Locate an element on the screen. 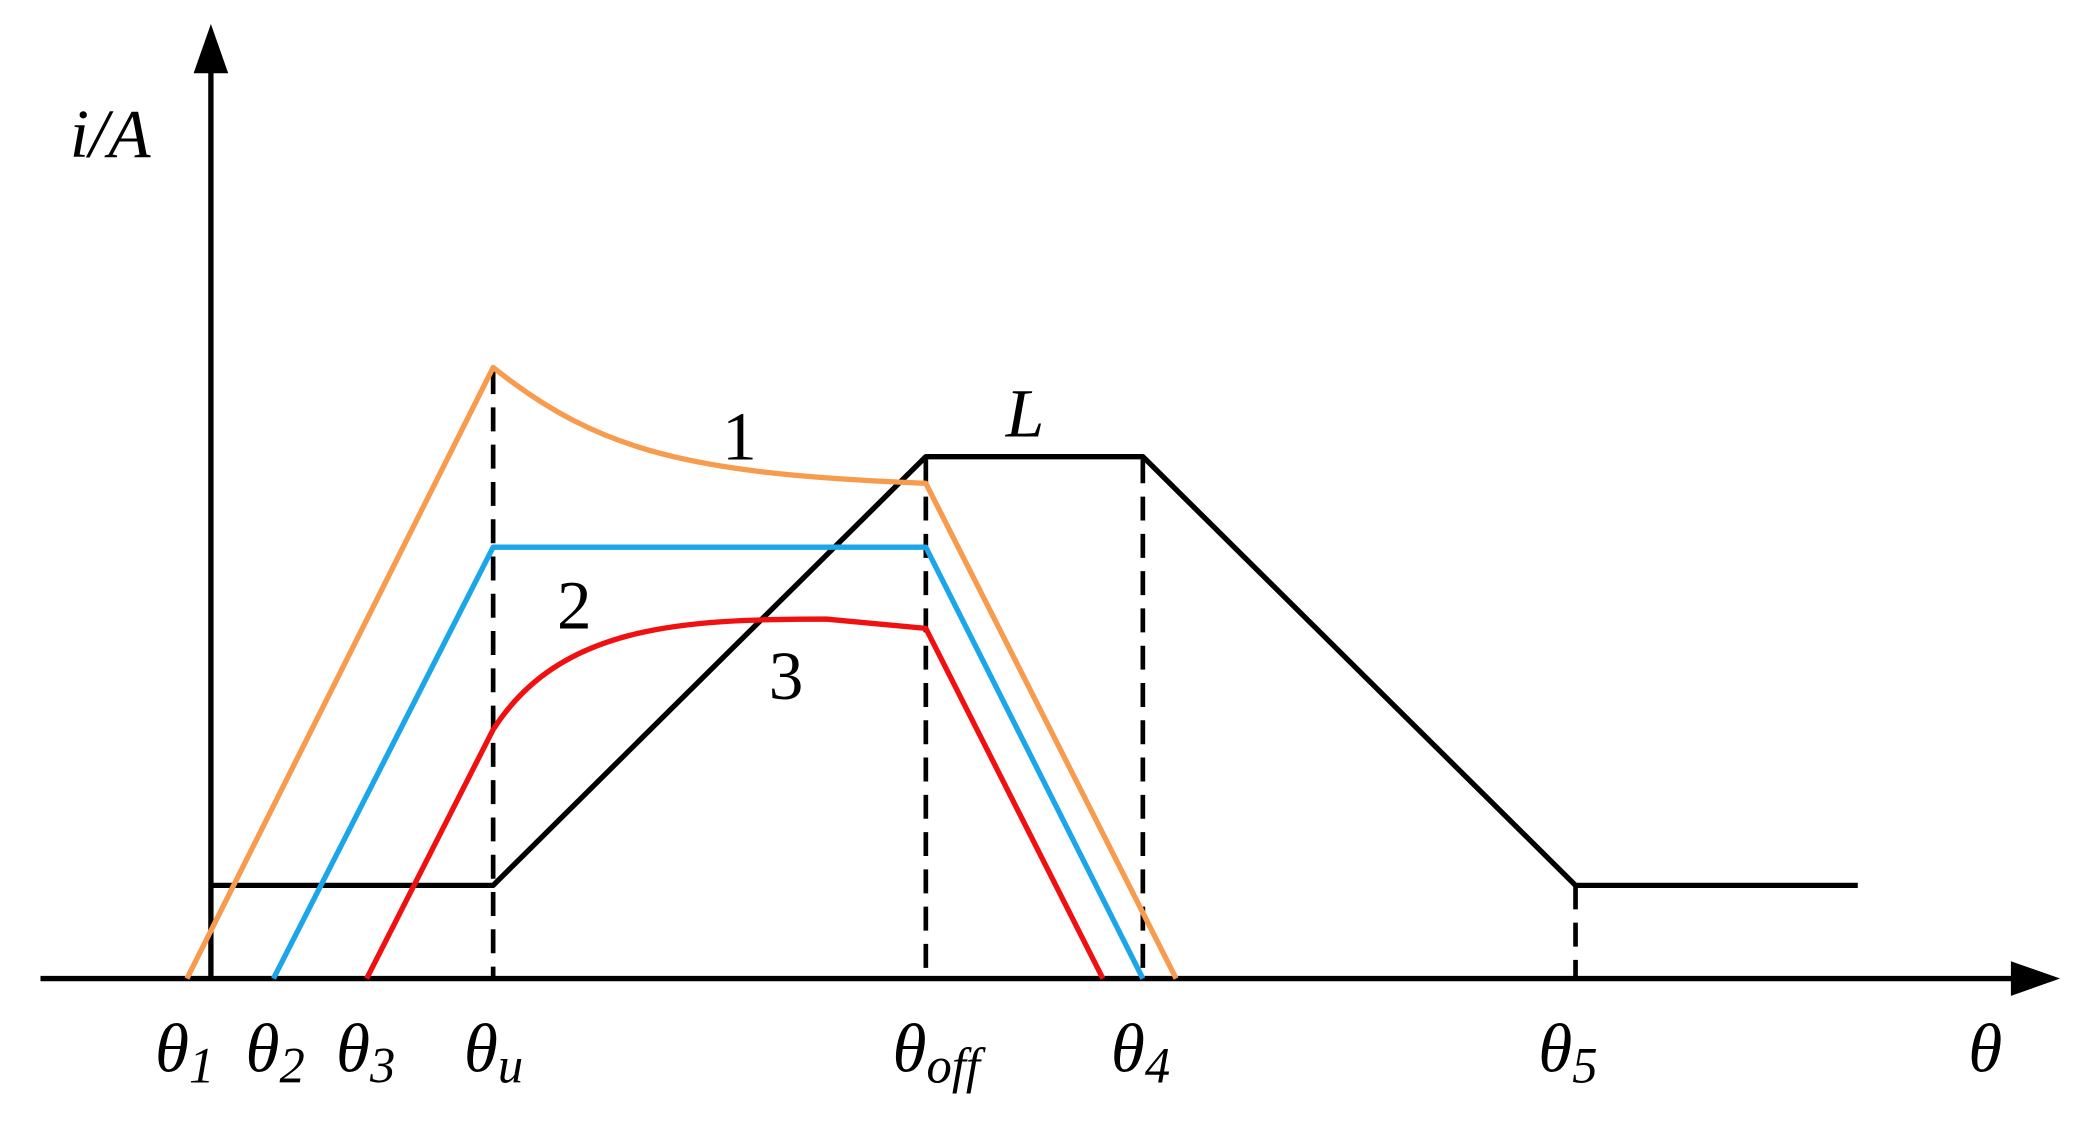  angle-subscript: 1 is located at coordinates (201, 1065).